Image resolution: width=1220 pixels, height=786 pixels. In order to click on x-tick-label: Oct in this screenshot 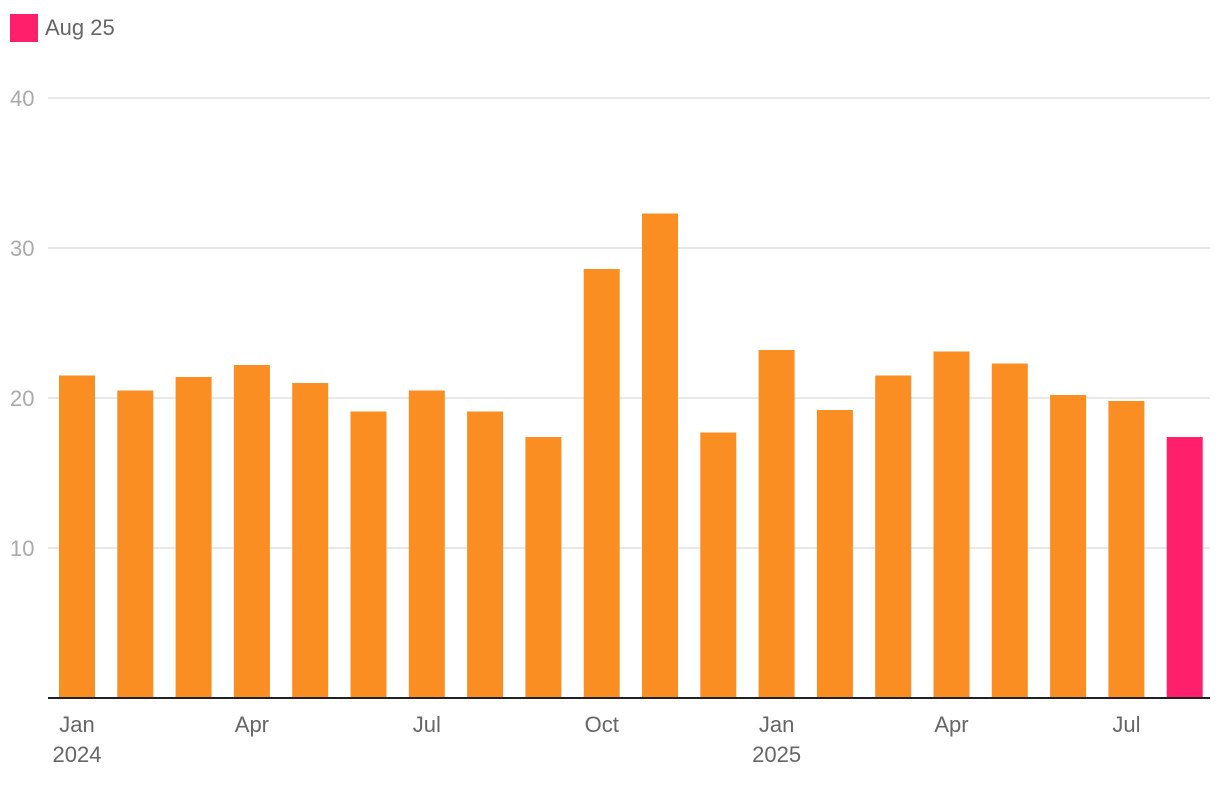, I will do `click(602, 724)`.